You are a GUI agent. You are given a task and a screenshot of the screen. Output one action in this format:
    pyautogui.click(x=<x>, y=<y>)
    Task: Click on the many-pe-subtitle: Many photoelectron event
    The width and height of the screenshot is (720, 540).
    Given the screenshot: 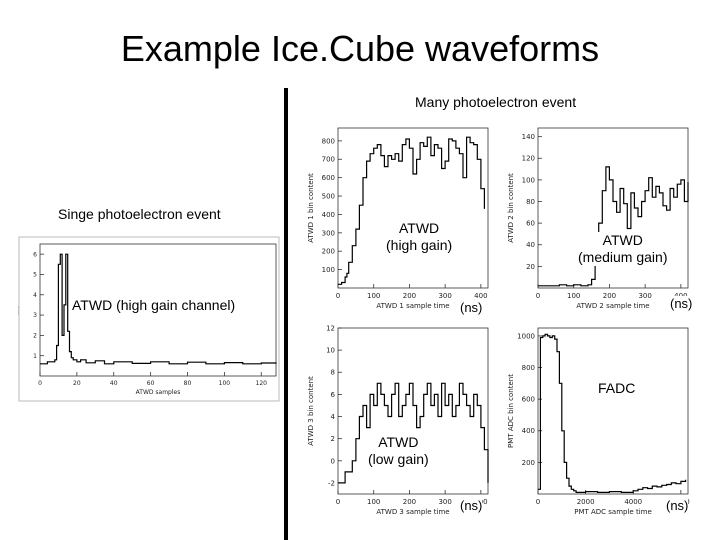 What is the action you would take?
    pyautogui.click(x=496, y=102)
    